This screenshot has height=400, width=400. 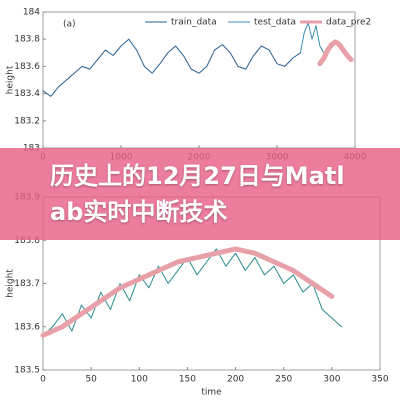 What do you see at coordinates (69, 25) in the screenshot?
I see `annotation: (a)` at bounding box center [69, 25].